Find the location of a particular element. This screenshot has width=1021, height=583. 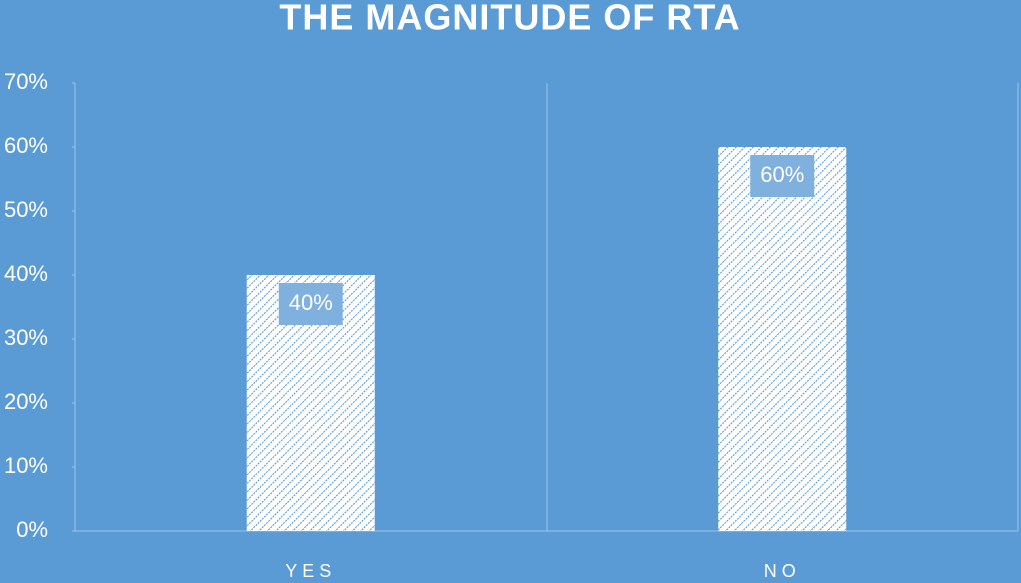

y-tick-label: 60% is located at coordinates (26, 145).